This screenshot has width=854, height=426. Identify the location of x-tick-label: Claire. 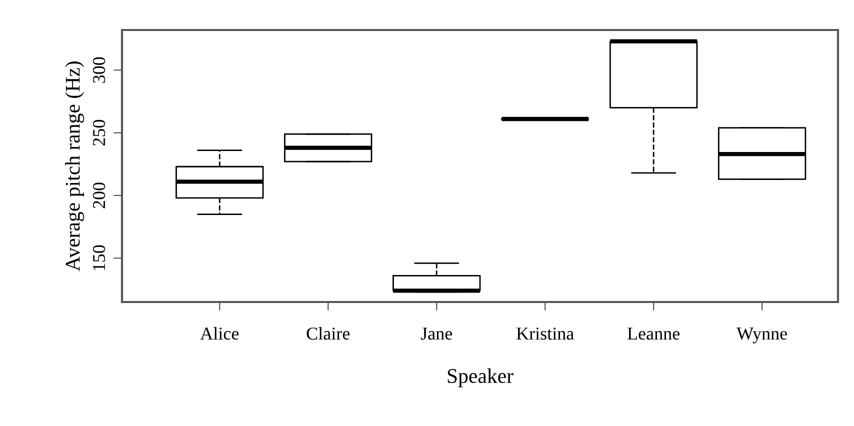
(328, 333).